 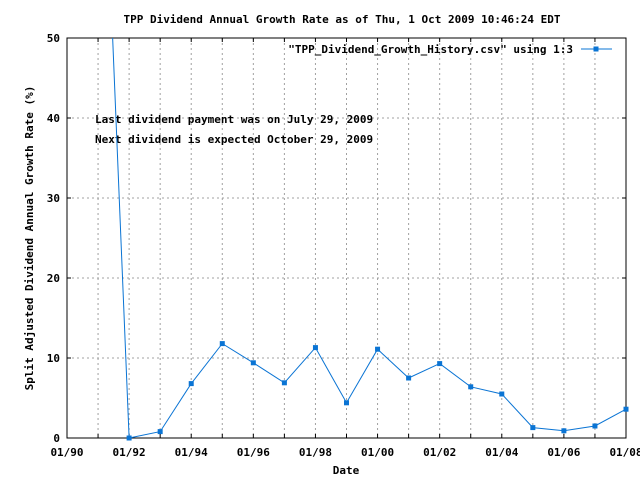 I want to click on x-tick-label: 01/08, so click(x=624, y=452).